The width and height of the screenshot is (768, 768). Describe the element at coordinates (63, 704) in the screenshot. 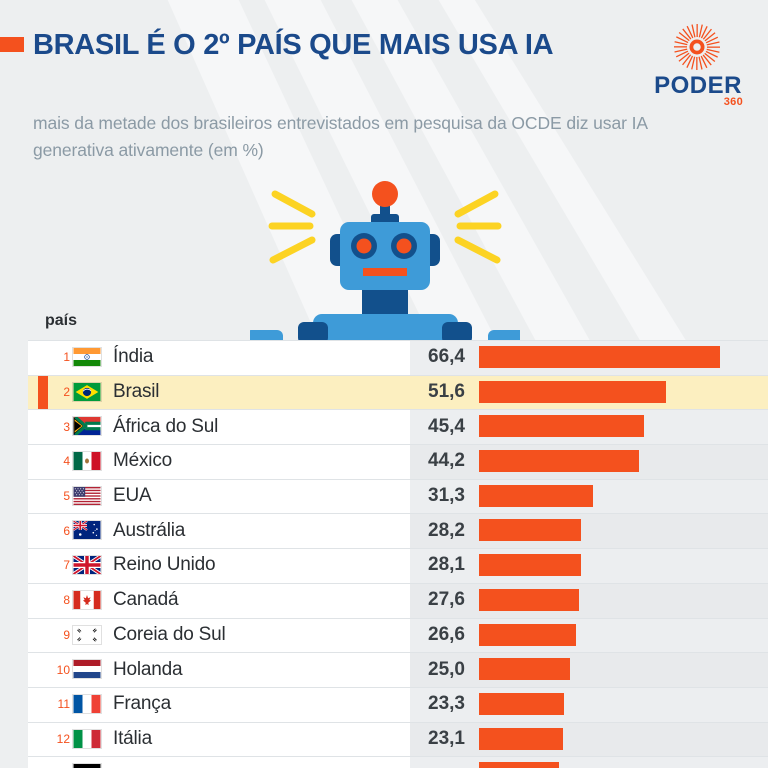

I see `row-rank: 11` at that location.